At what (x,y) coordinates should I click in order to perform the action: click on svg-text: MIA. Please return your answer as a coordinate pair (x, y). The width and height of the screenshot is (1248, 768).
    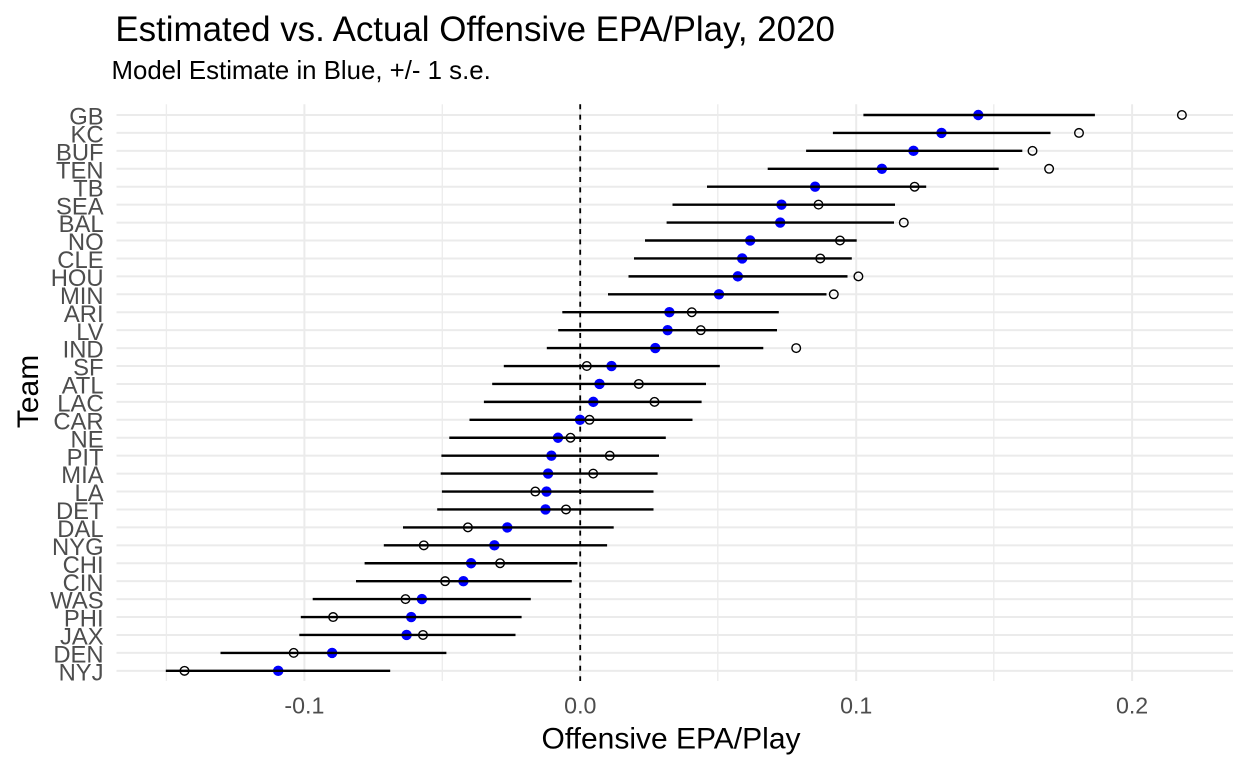
    Looking at the image, I should click on (82, 475).